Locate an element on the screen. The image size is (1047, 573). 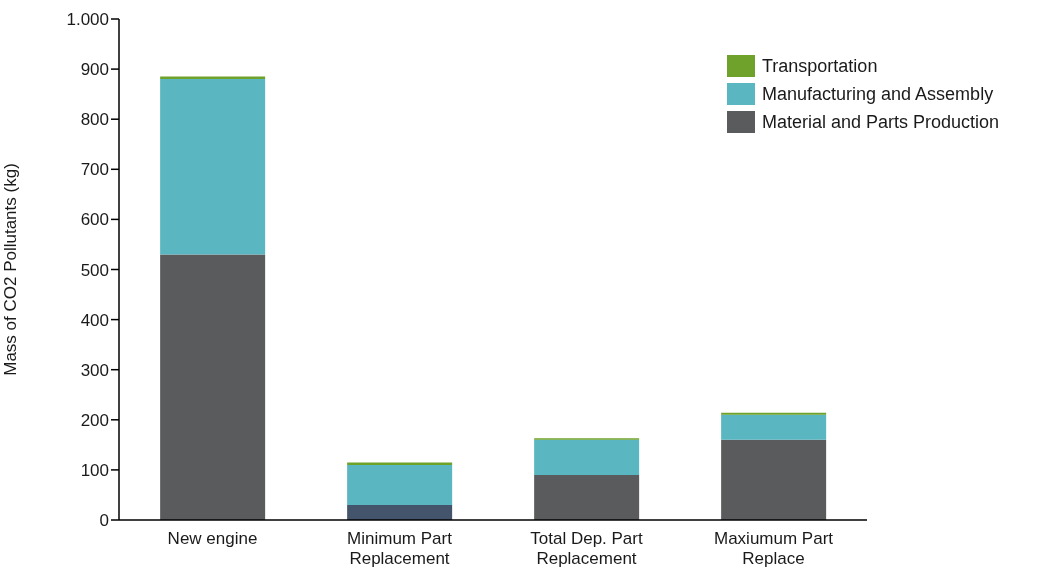
y-tick-label: 1.000 is located at coordinates (87, 20).